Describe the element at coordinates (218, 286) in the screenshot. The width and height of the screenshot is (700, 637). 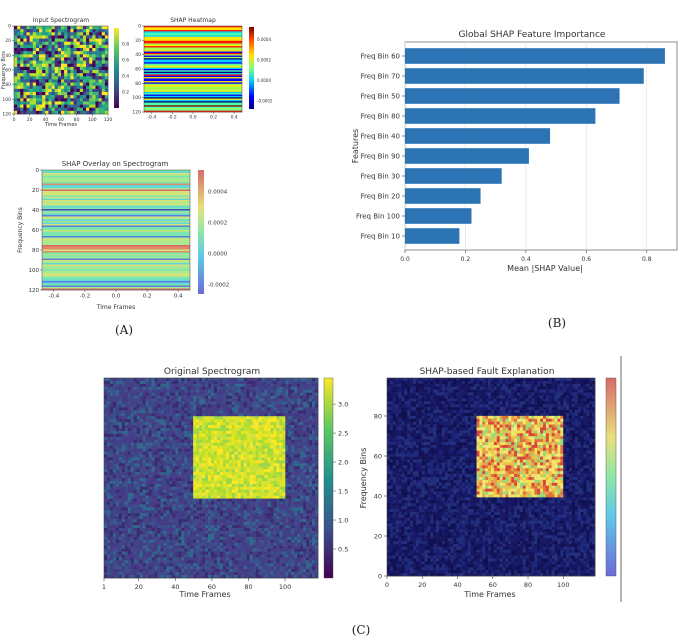
I see `colorbar-tick-label: -0.0002` at that location.